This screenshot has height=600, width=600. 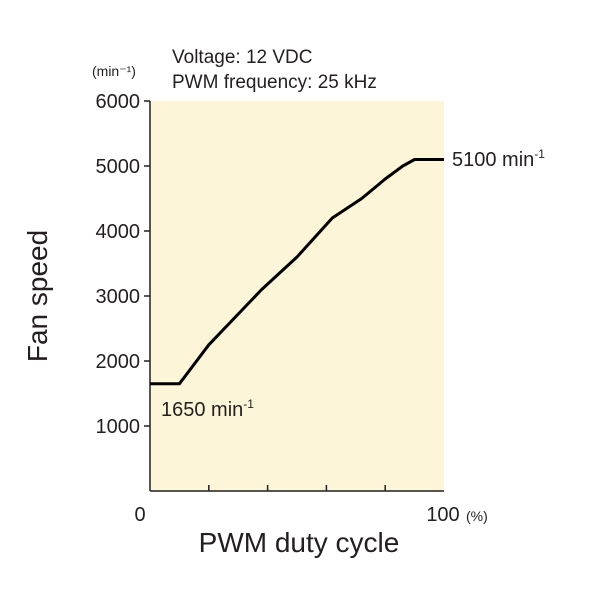 I want to click on y-axis-title: Fan speed, so click(x=37, y=296).